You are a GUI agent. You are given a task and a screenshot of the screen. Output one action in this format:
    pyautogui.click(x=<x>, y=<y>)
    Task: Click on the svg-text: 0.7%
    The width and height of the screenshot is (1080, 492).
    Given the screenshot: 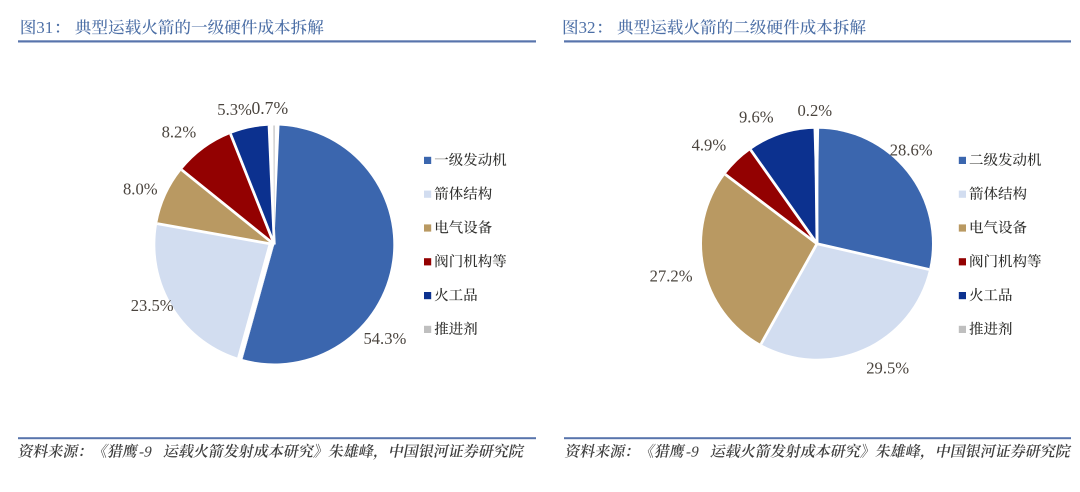 What is the action you would take?
    pyautogui.click(x=269, y=108)
    